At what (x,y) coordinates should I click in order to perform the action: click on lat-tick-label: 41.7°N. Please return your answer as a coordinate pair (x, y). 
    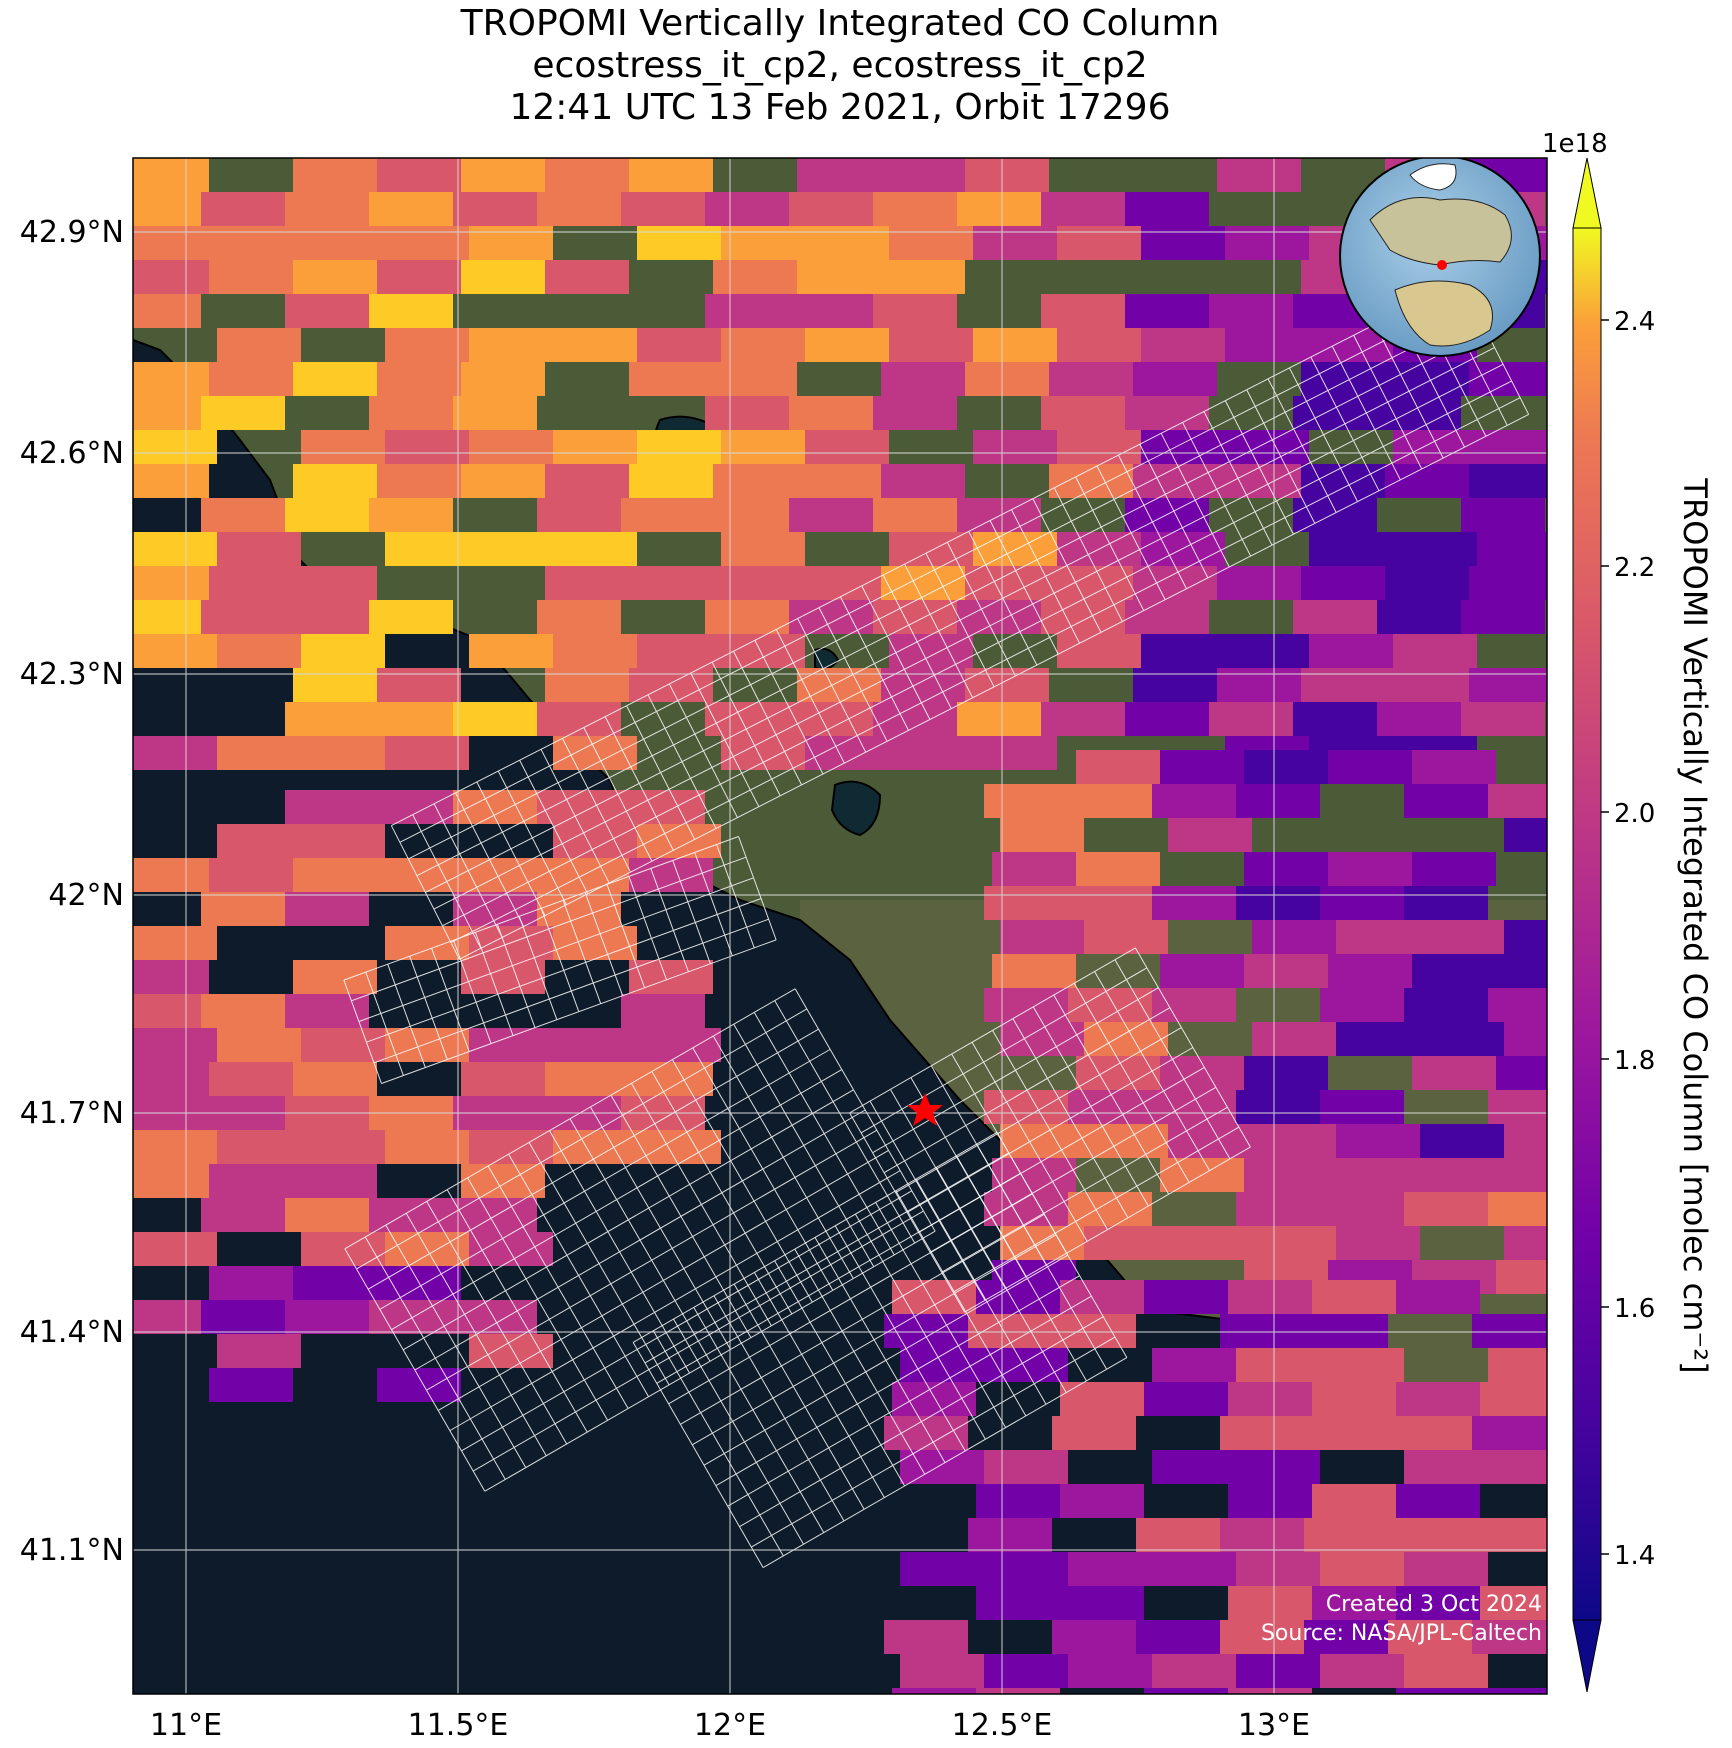
    Looking at the image, I should click on (72, 1113).